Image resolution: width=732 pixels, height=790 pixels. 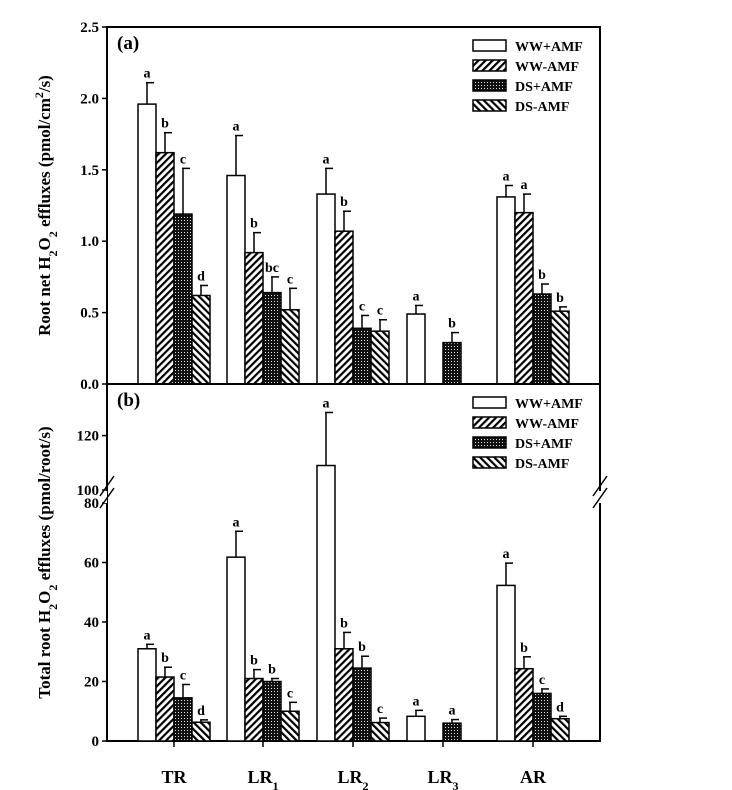 What do you see at coordinates (326, 491) in the screenshot?
I see `bar-break-gap` at bounding box center [326, 491].